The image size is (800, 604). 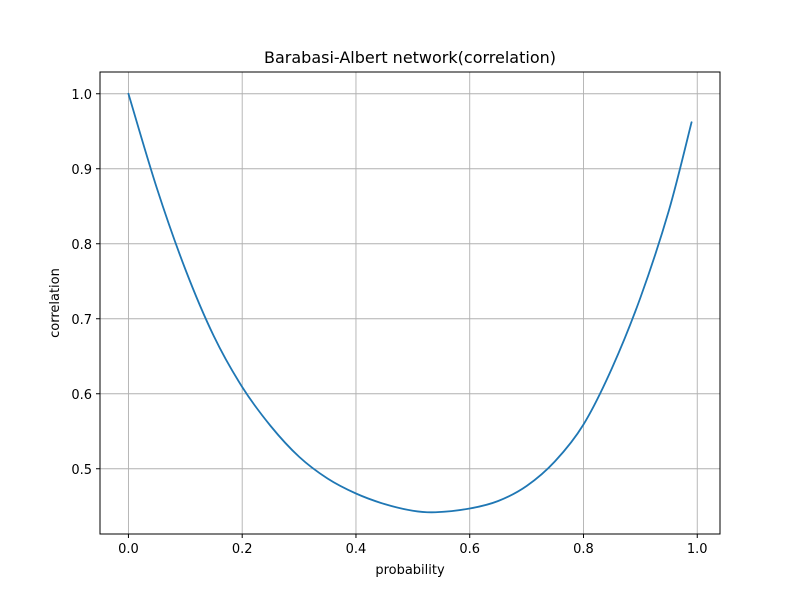 I want to click on y-tick-label: 0.9, so click(x=81, y=170).